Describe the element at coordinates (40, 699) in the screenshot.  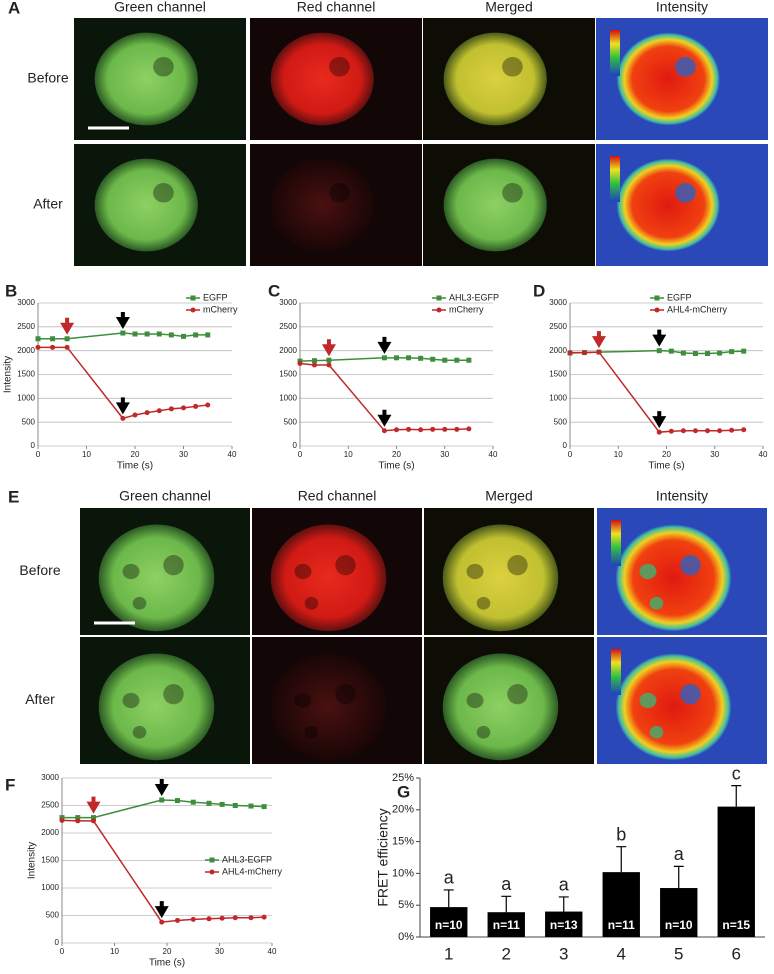
I see `row-label: After` at that location.